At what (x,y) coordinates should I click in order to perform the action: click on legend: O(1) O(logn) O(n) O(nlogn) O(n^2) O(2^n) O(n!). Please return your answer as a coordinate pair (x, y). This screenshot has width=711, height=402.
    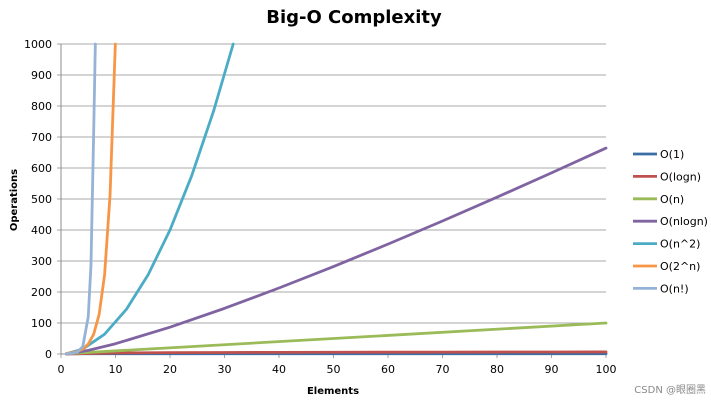
    Looking at the image, I should click on (670, 221).